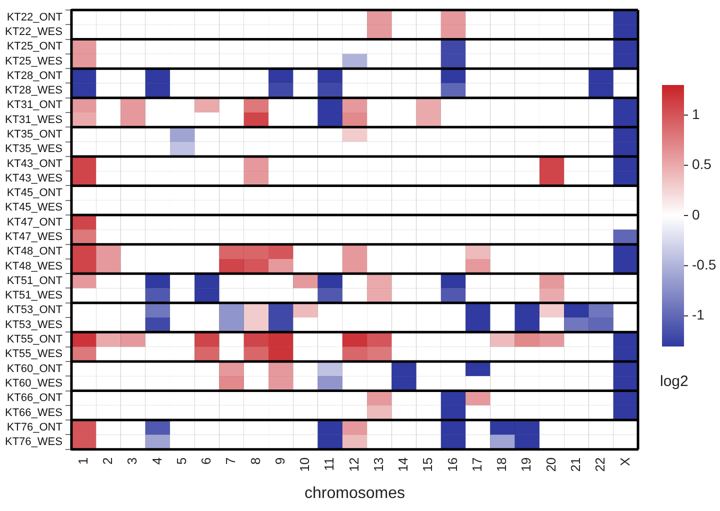  I want to click on y-tick-label: KT28_ONT, so click(34, 76).